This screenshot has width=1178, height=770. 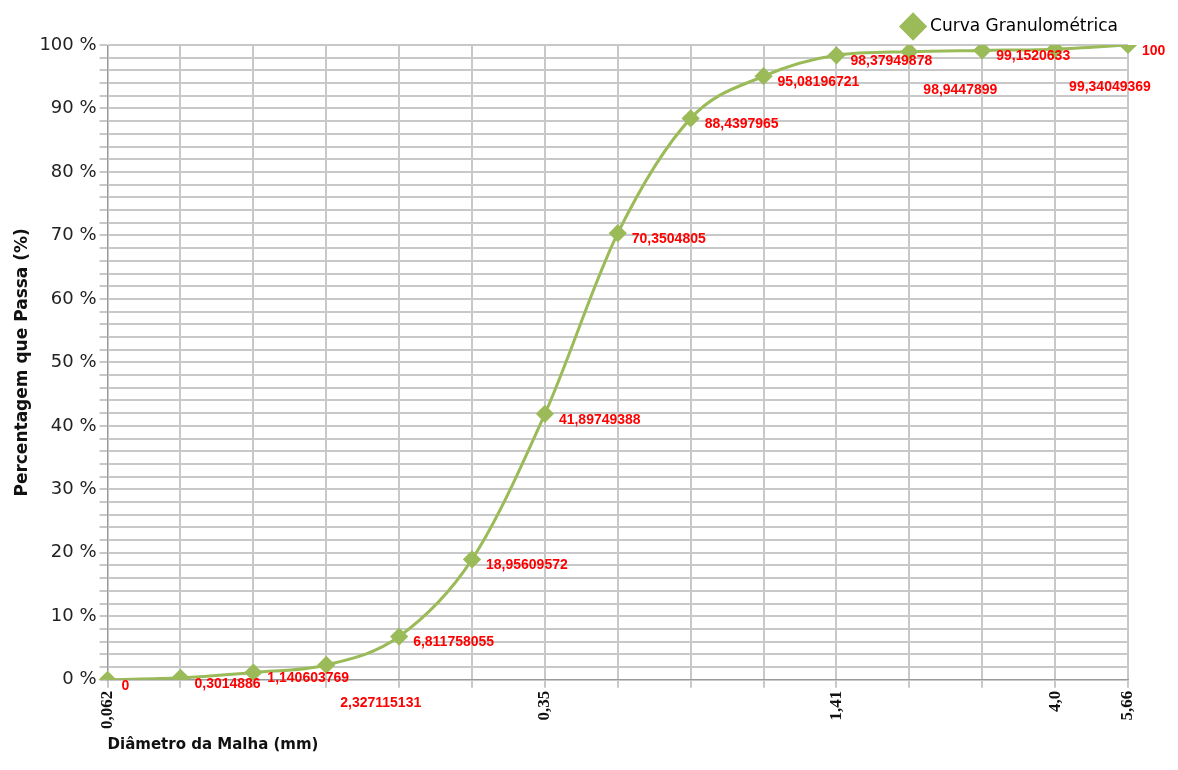 What do you see at coordinates (106, 709) in the screenshot?
I see `x-tick-label: 0,062` at bounding box center [106, 709].